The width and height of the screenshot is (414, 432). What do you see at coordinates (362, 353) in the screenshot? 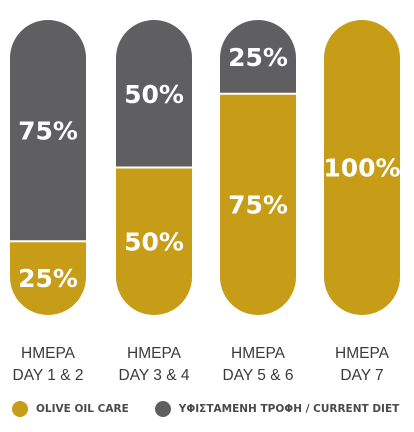
I see `category-label-4-line-1: ΗΜΕΡΑ` at bounding box center [362, 353].